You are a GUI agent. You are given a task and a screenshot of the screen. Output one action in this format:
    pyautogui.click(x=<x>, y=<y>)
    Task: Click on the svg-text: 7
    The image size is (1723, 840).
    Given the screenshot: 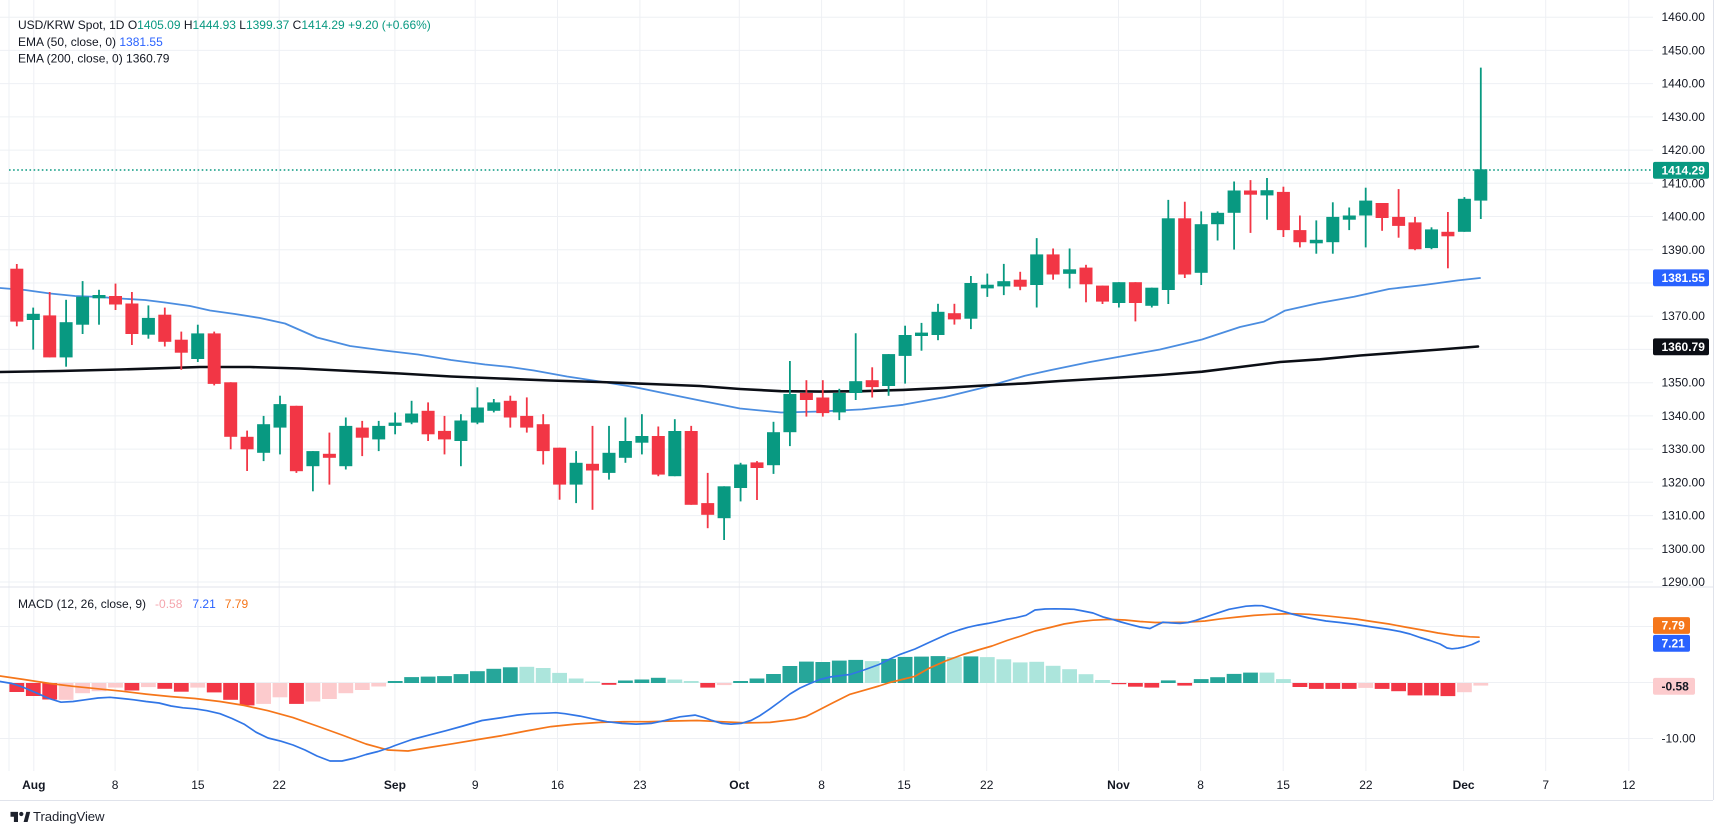 What is the action you would take?
    pyautogui.click(x=1545, y=785)
    